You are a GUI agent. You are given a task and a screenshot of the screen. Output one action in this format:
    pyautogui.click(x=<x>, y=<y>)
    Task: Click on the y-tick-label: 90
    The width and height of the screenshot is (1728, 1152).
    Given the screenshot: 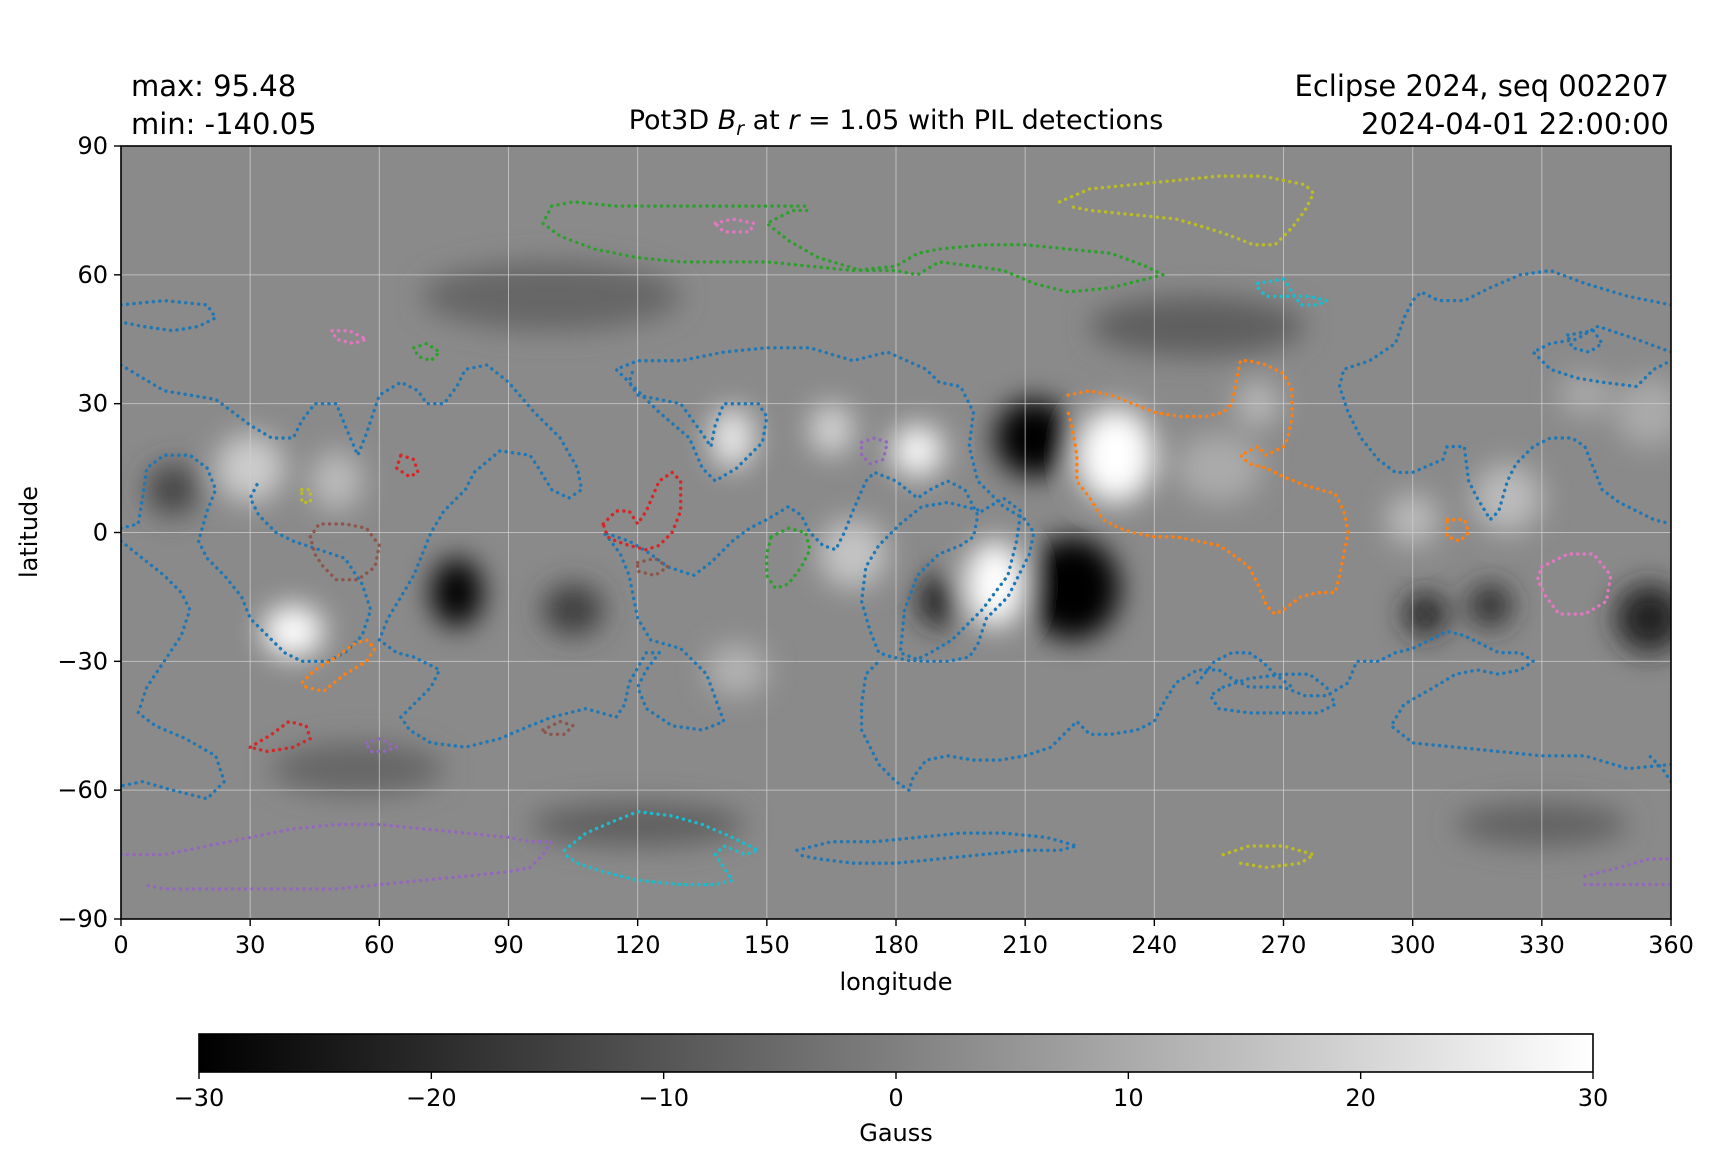 What is the action you would take?
    pyautogui.click(x=92, y=146)
    